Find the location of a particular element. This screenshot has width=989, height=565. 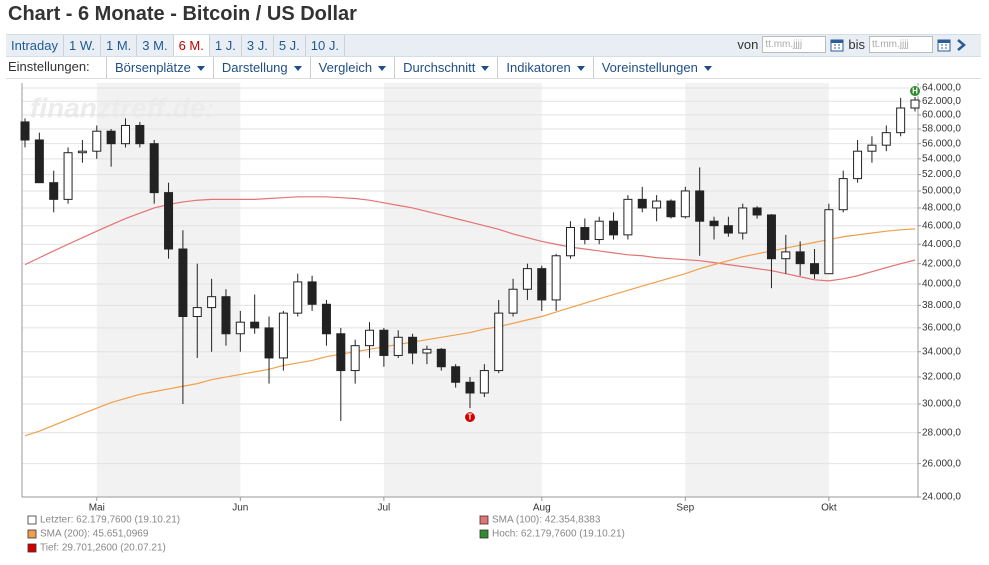

extreme-marker is located at coordinates (915, 91).